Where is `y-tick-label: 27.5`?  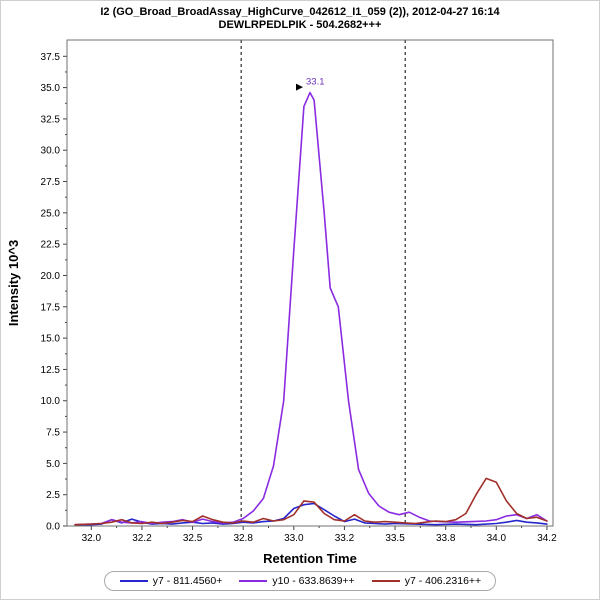 y-tick-label: 27.5 is located at coordinates (51, 182).